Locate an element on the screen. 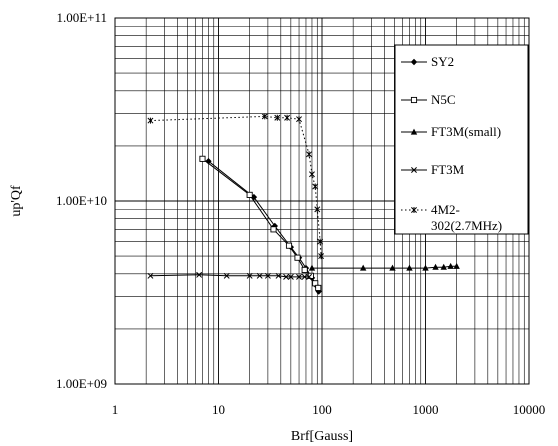  x-axis-title: Brf[Gauss] is located at coordinates (322, 436).